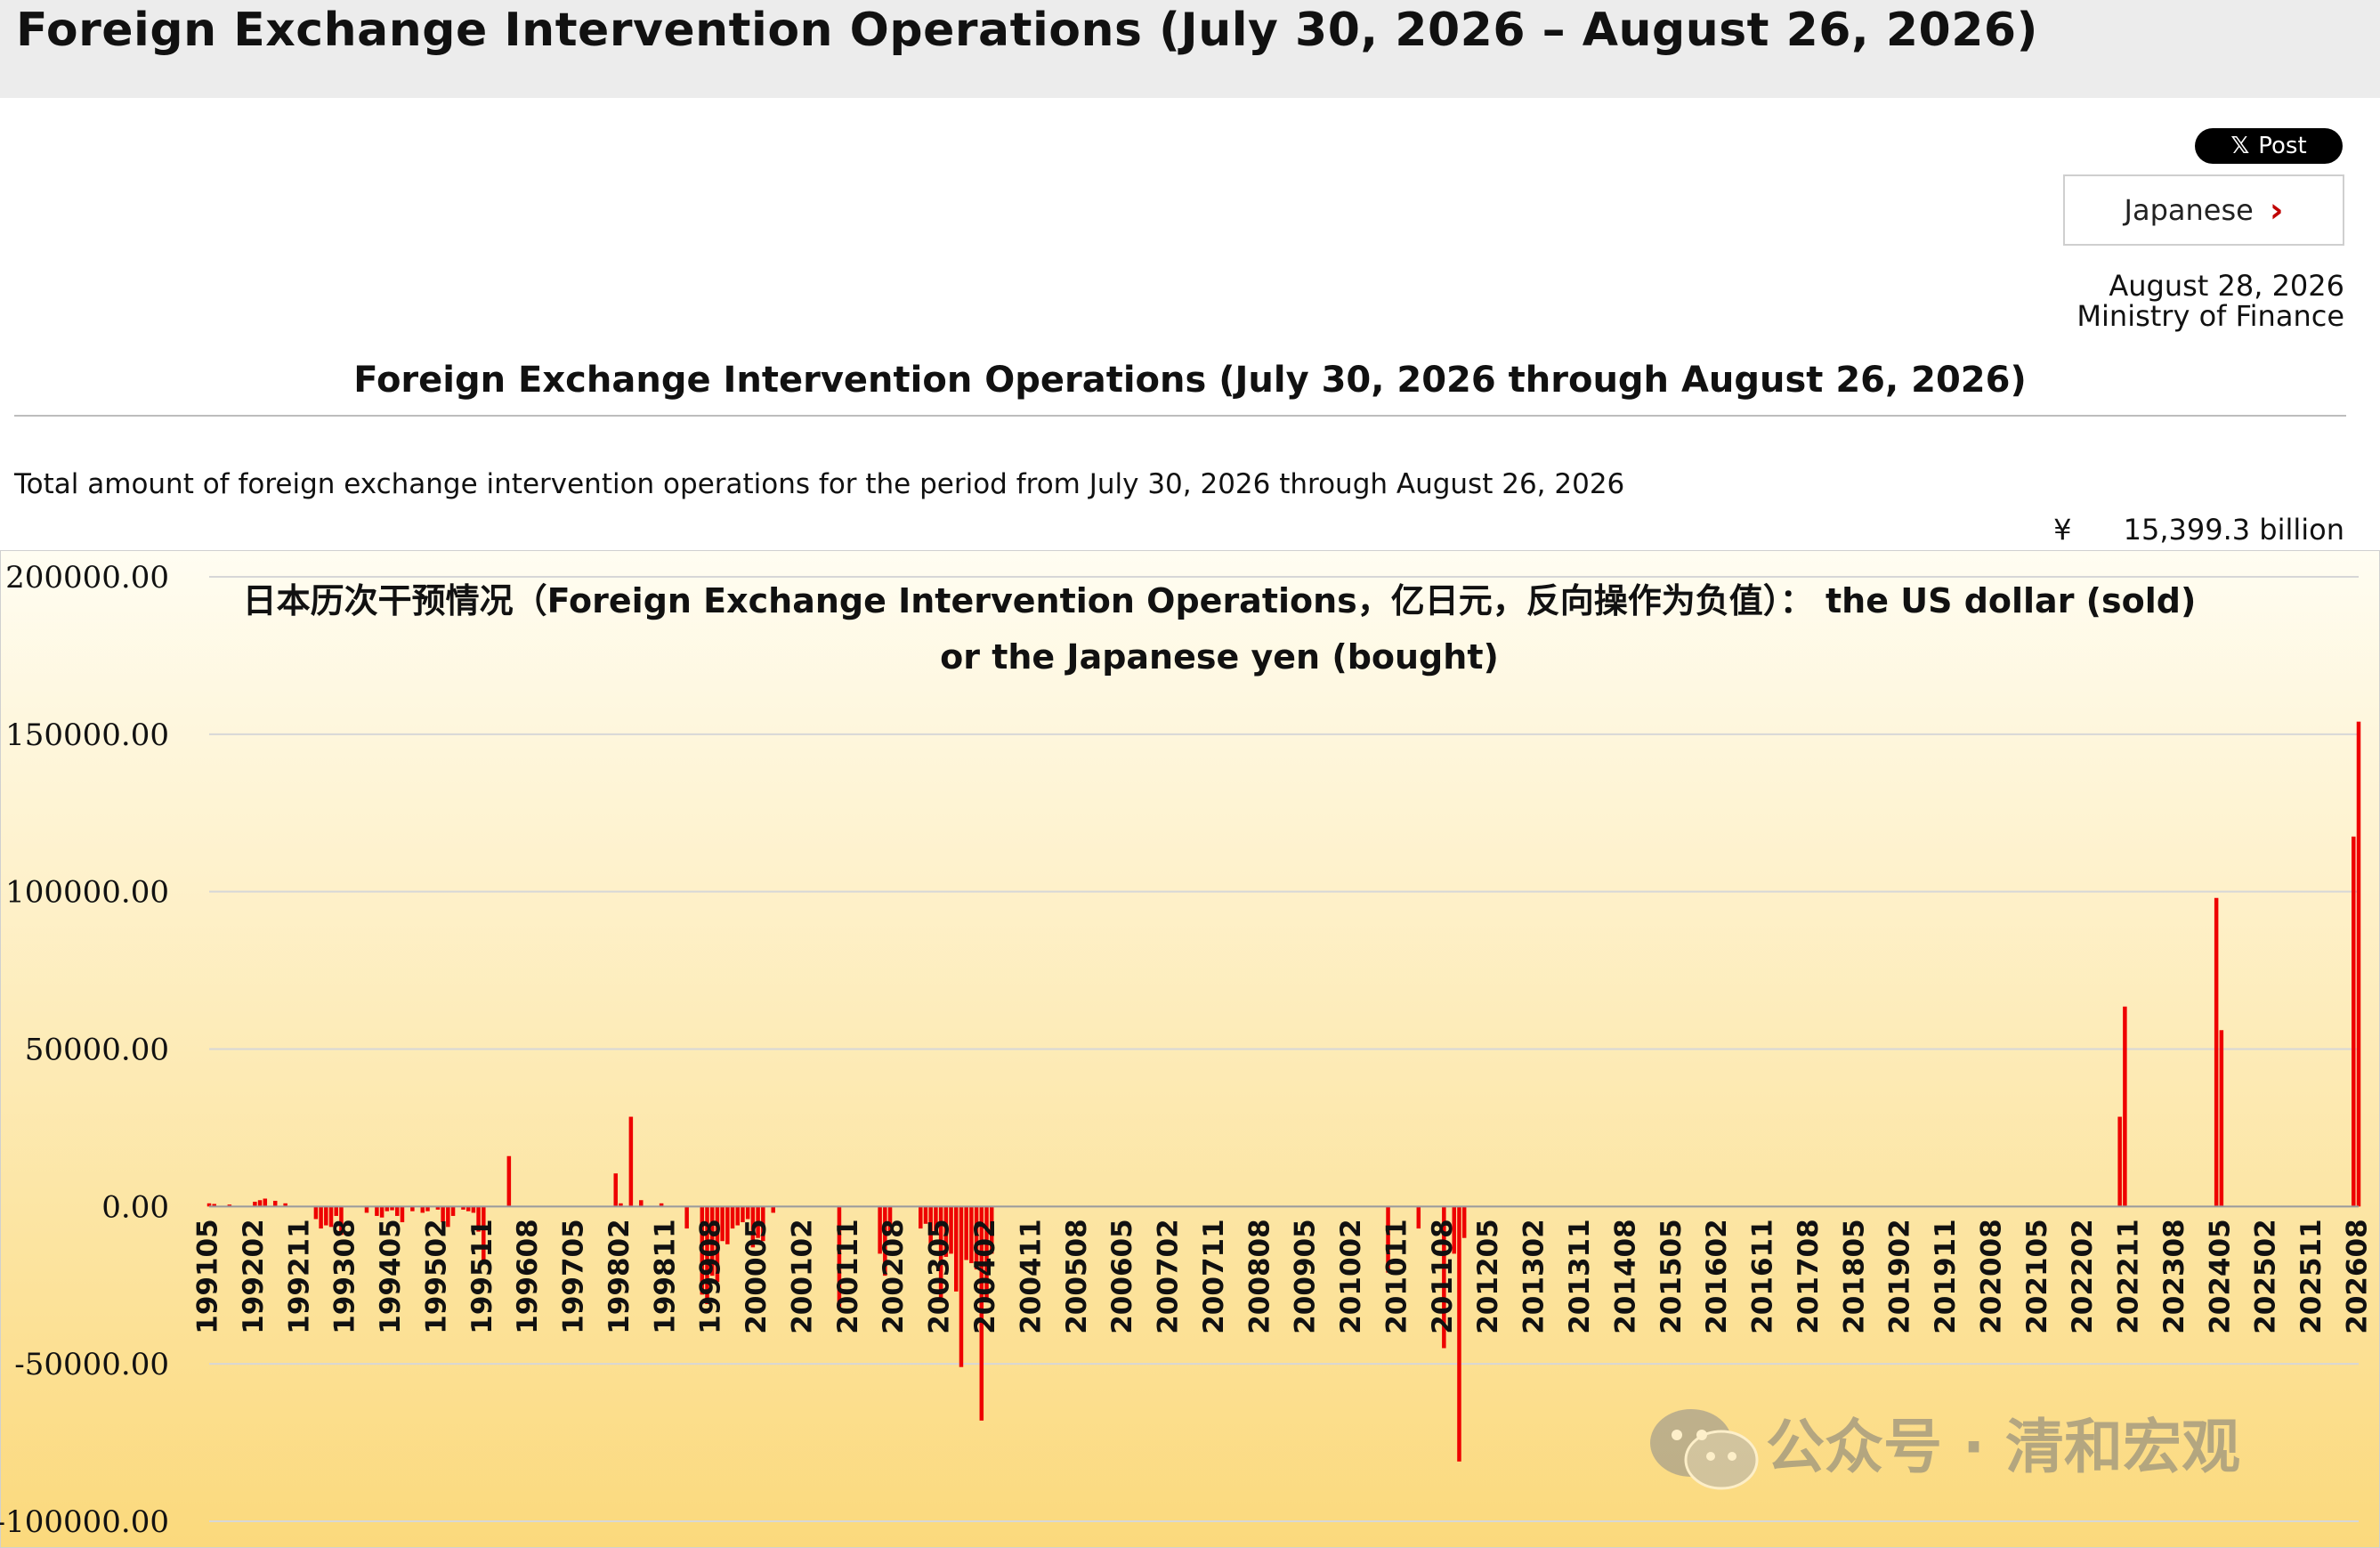 Image resolution: width=2380 pixels, height=1548 pixels. Describe the element at coordinates (665, 1276) in the screenshot. I see `x-tick-label: 199811` at that location.